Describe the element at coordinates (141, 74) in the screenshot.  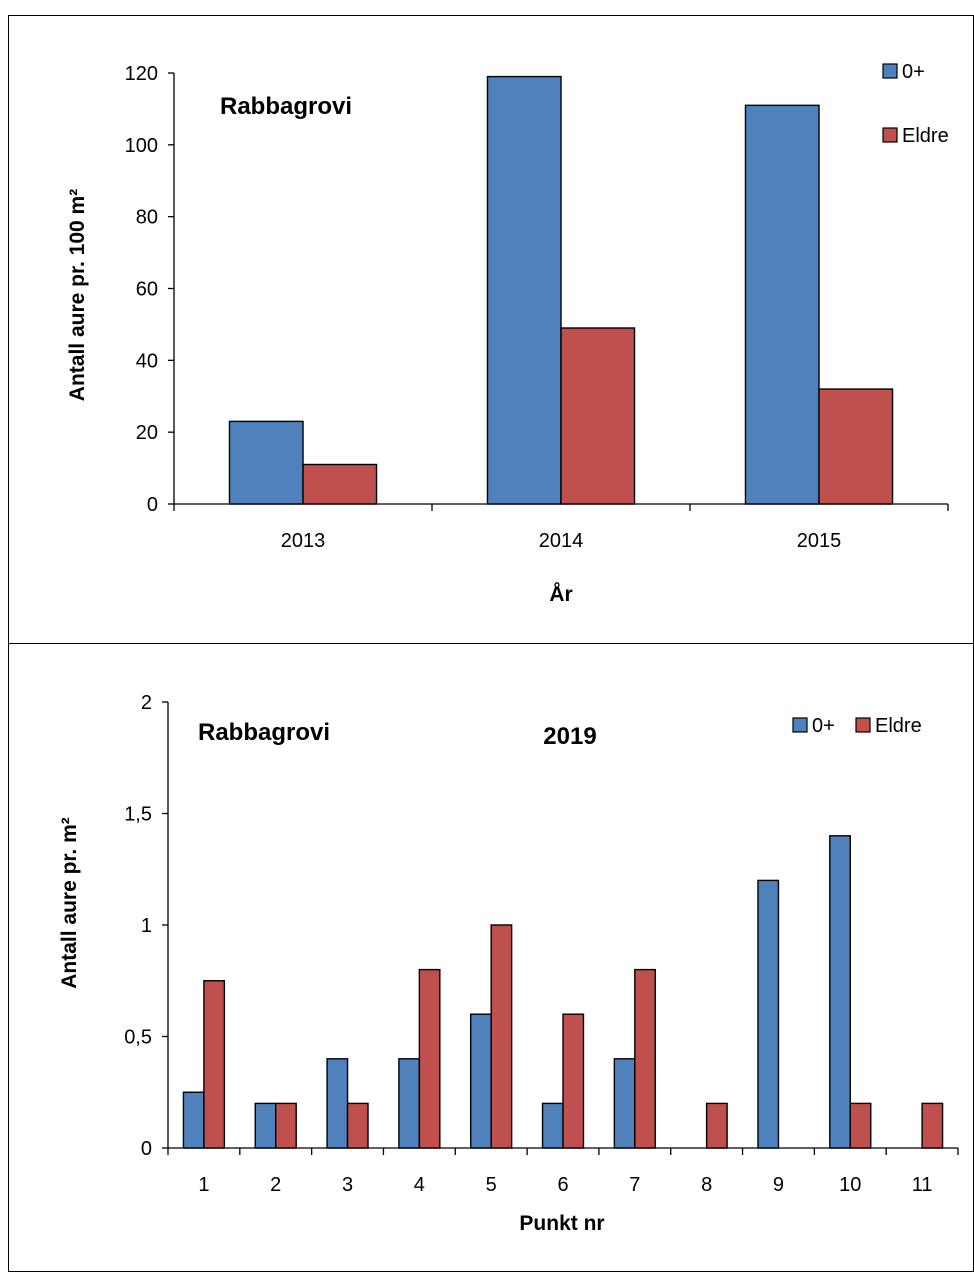
I see `chart1-y-tick-label: 120` at that location.